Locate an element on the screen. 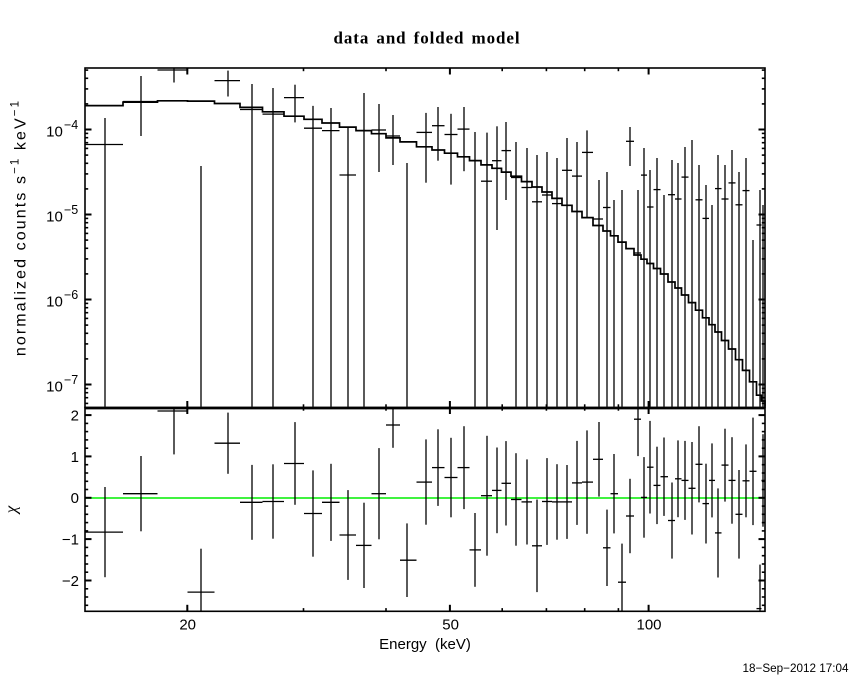  svg-text: data and folded model is located at coordinates (427, 38).